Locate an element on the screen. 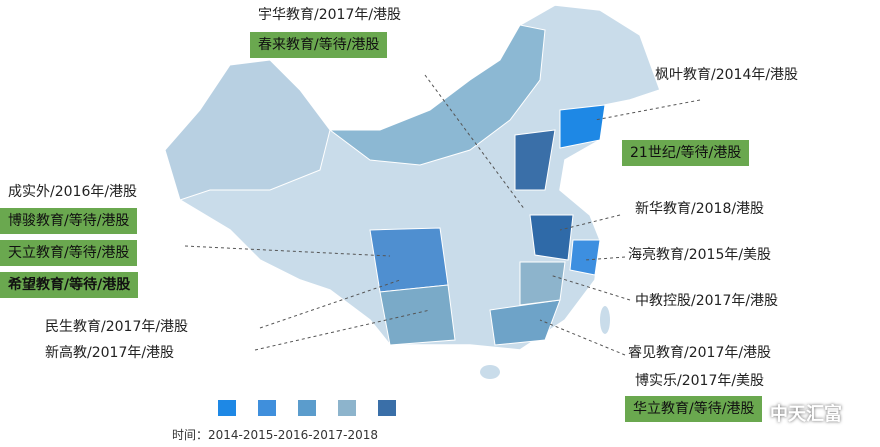 This screenshot has width=880, height=447. company-label: 民生教育/2017年/港股 is located at coordinates (117, 327).